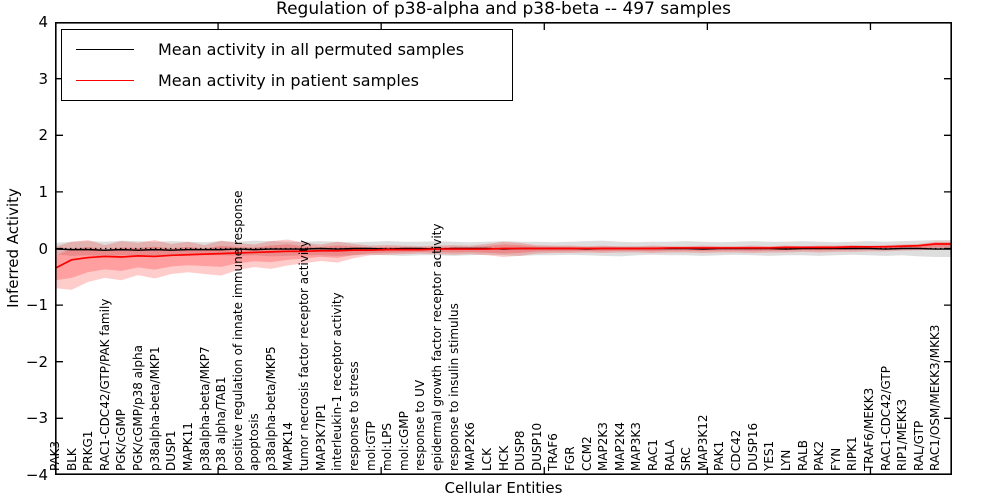 This screenshot has width=1000, height=500. I want to click on y-tick-label: 2, so click(43, 135).